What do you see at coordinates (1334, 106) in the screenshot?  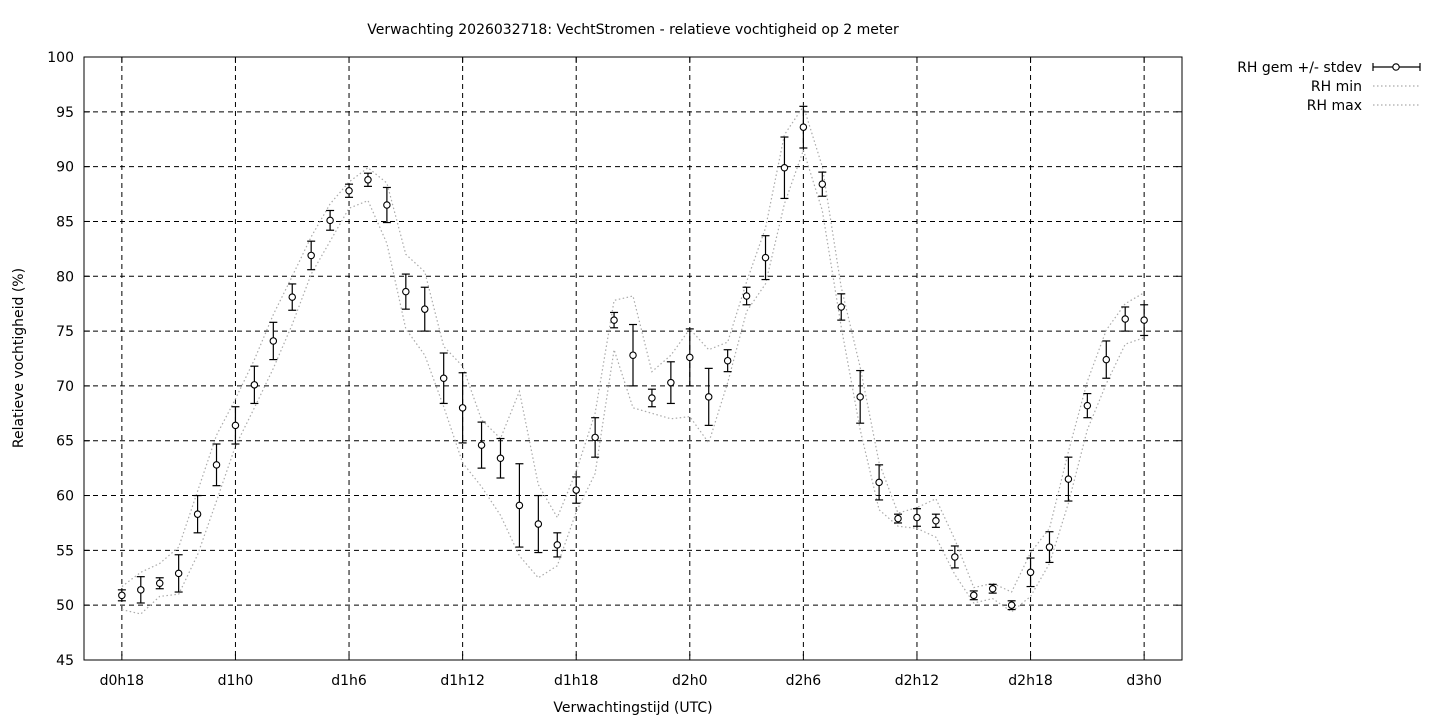 I see `legend-label: RH max` at bounding box center [1334, 106].